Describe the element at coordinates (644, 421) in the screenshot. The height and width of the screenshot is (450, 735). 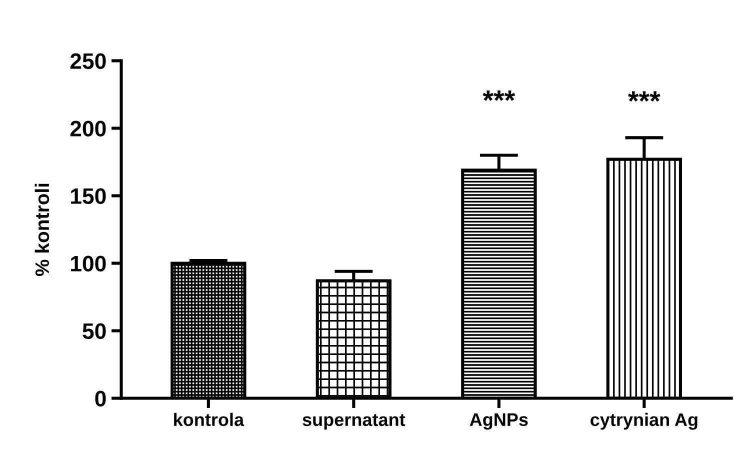
I see `x-tick-label: cytrynian Ag` at that location.